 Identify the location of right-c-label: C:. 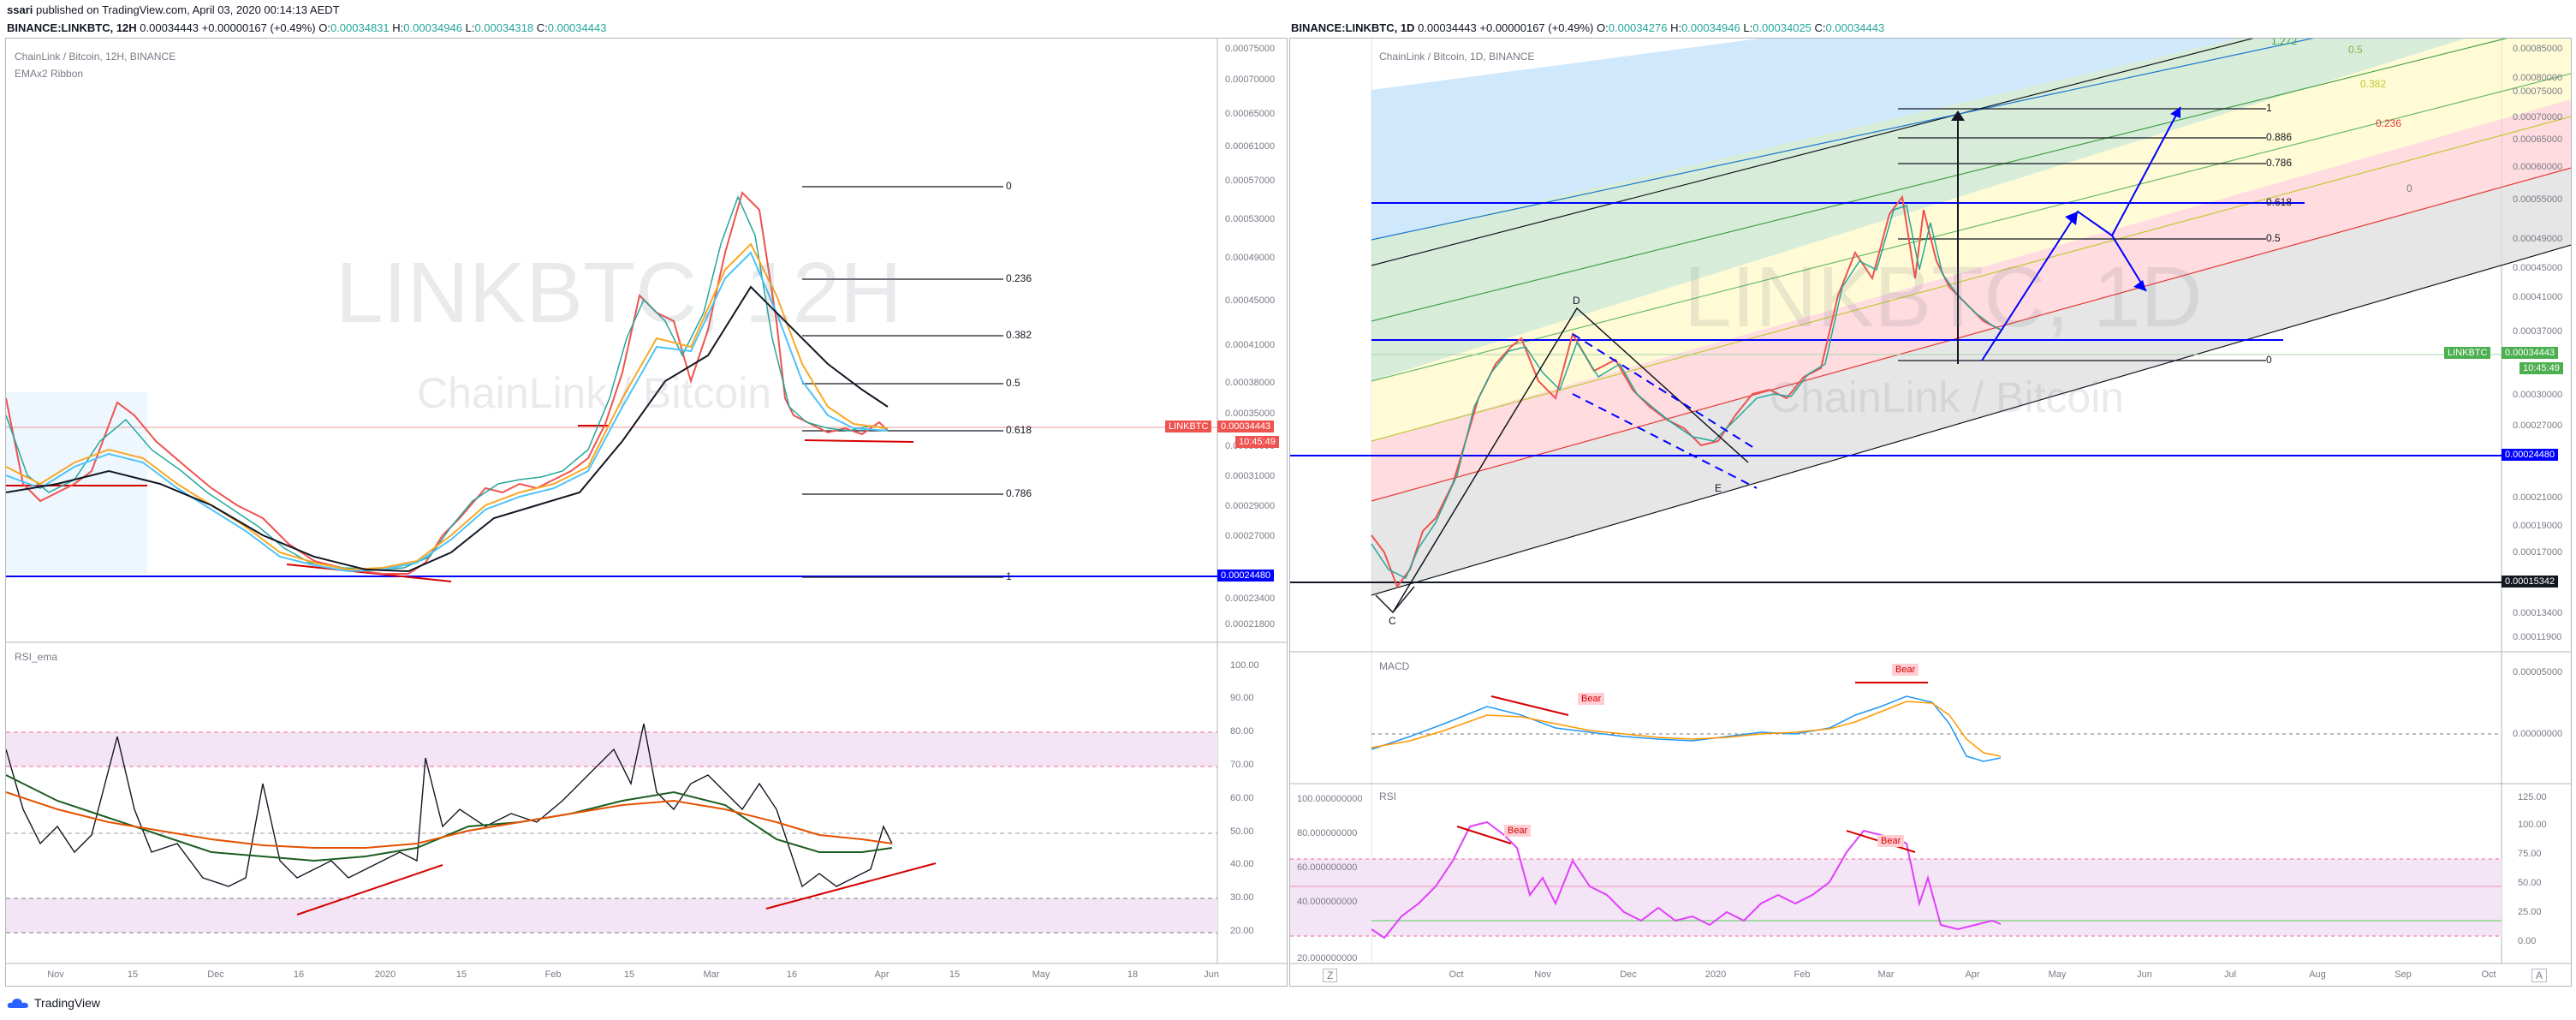
(1820, 27).